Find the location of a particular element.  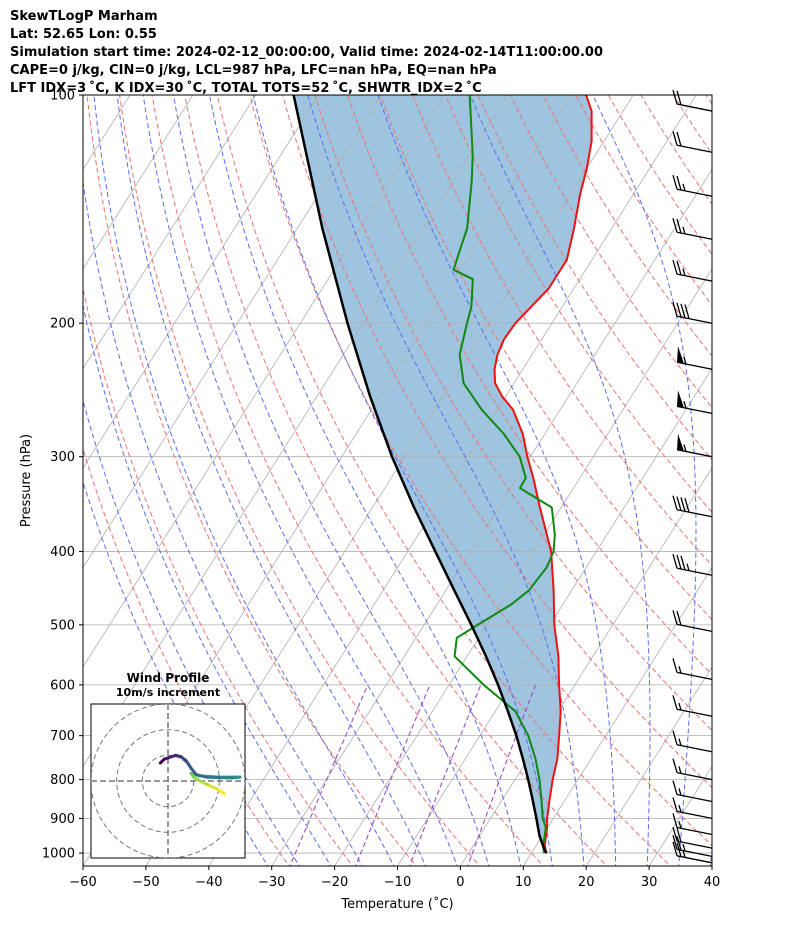

x-tick-label: 30 is located at coordinates (649, 882).